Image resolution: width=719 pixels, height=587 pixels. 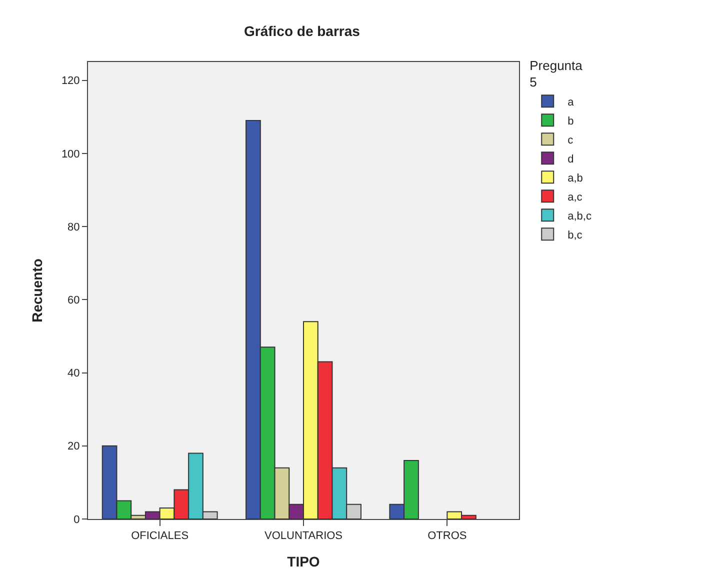 What do you see at coordinates (303, 562) in the screenshot?
I see `x-axis-title: TIPO` at bounding box center [303, 562].